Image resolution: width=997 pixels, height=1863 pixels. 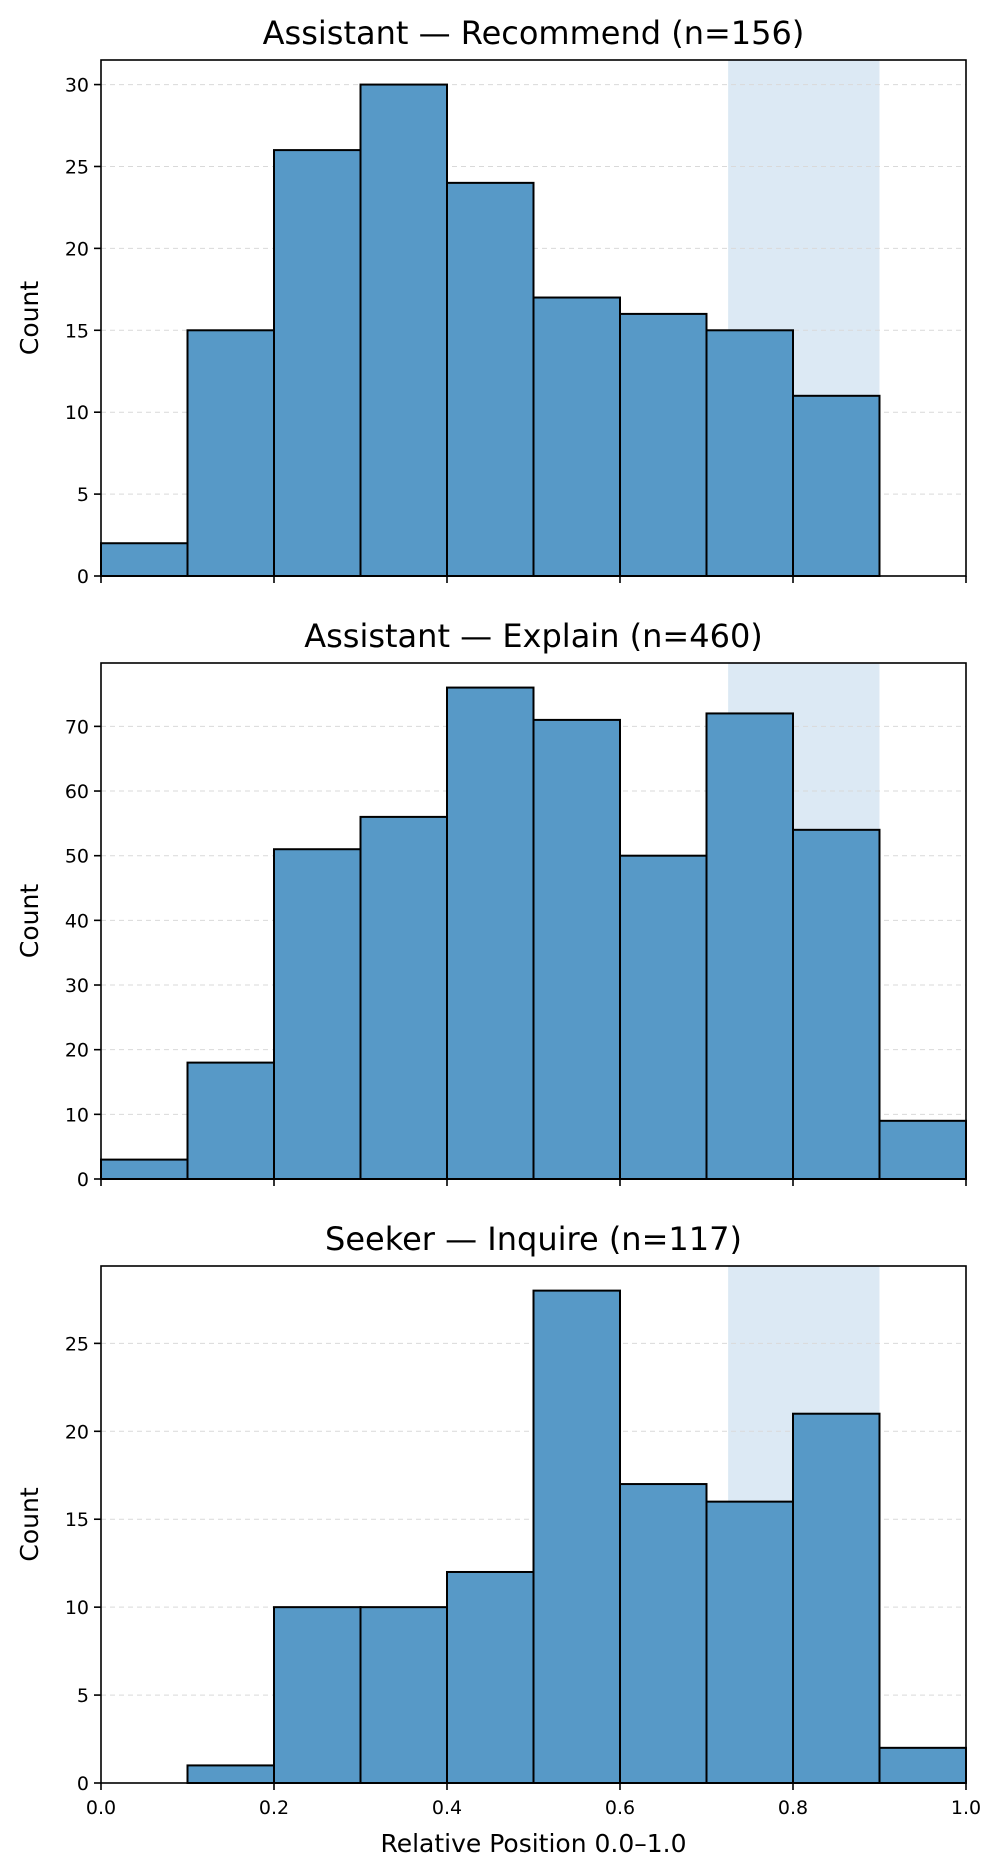 What do you see at coordinates (77, 792) in the screenshot?
I see `y-tick-label: 60` at bounding box center [77, 792].